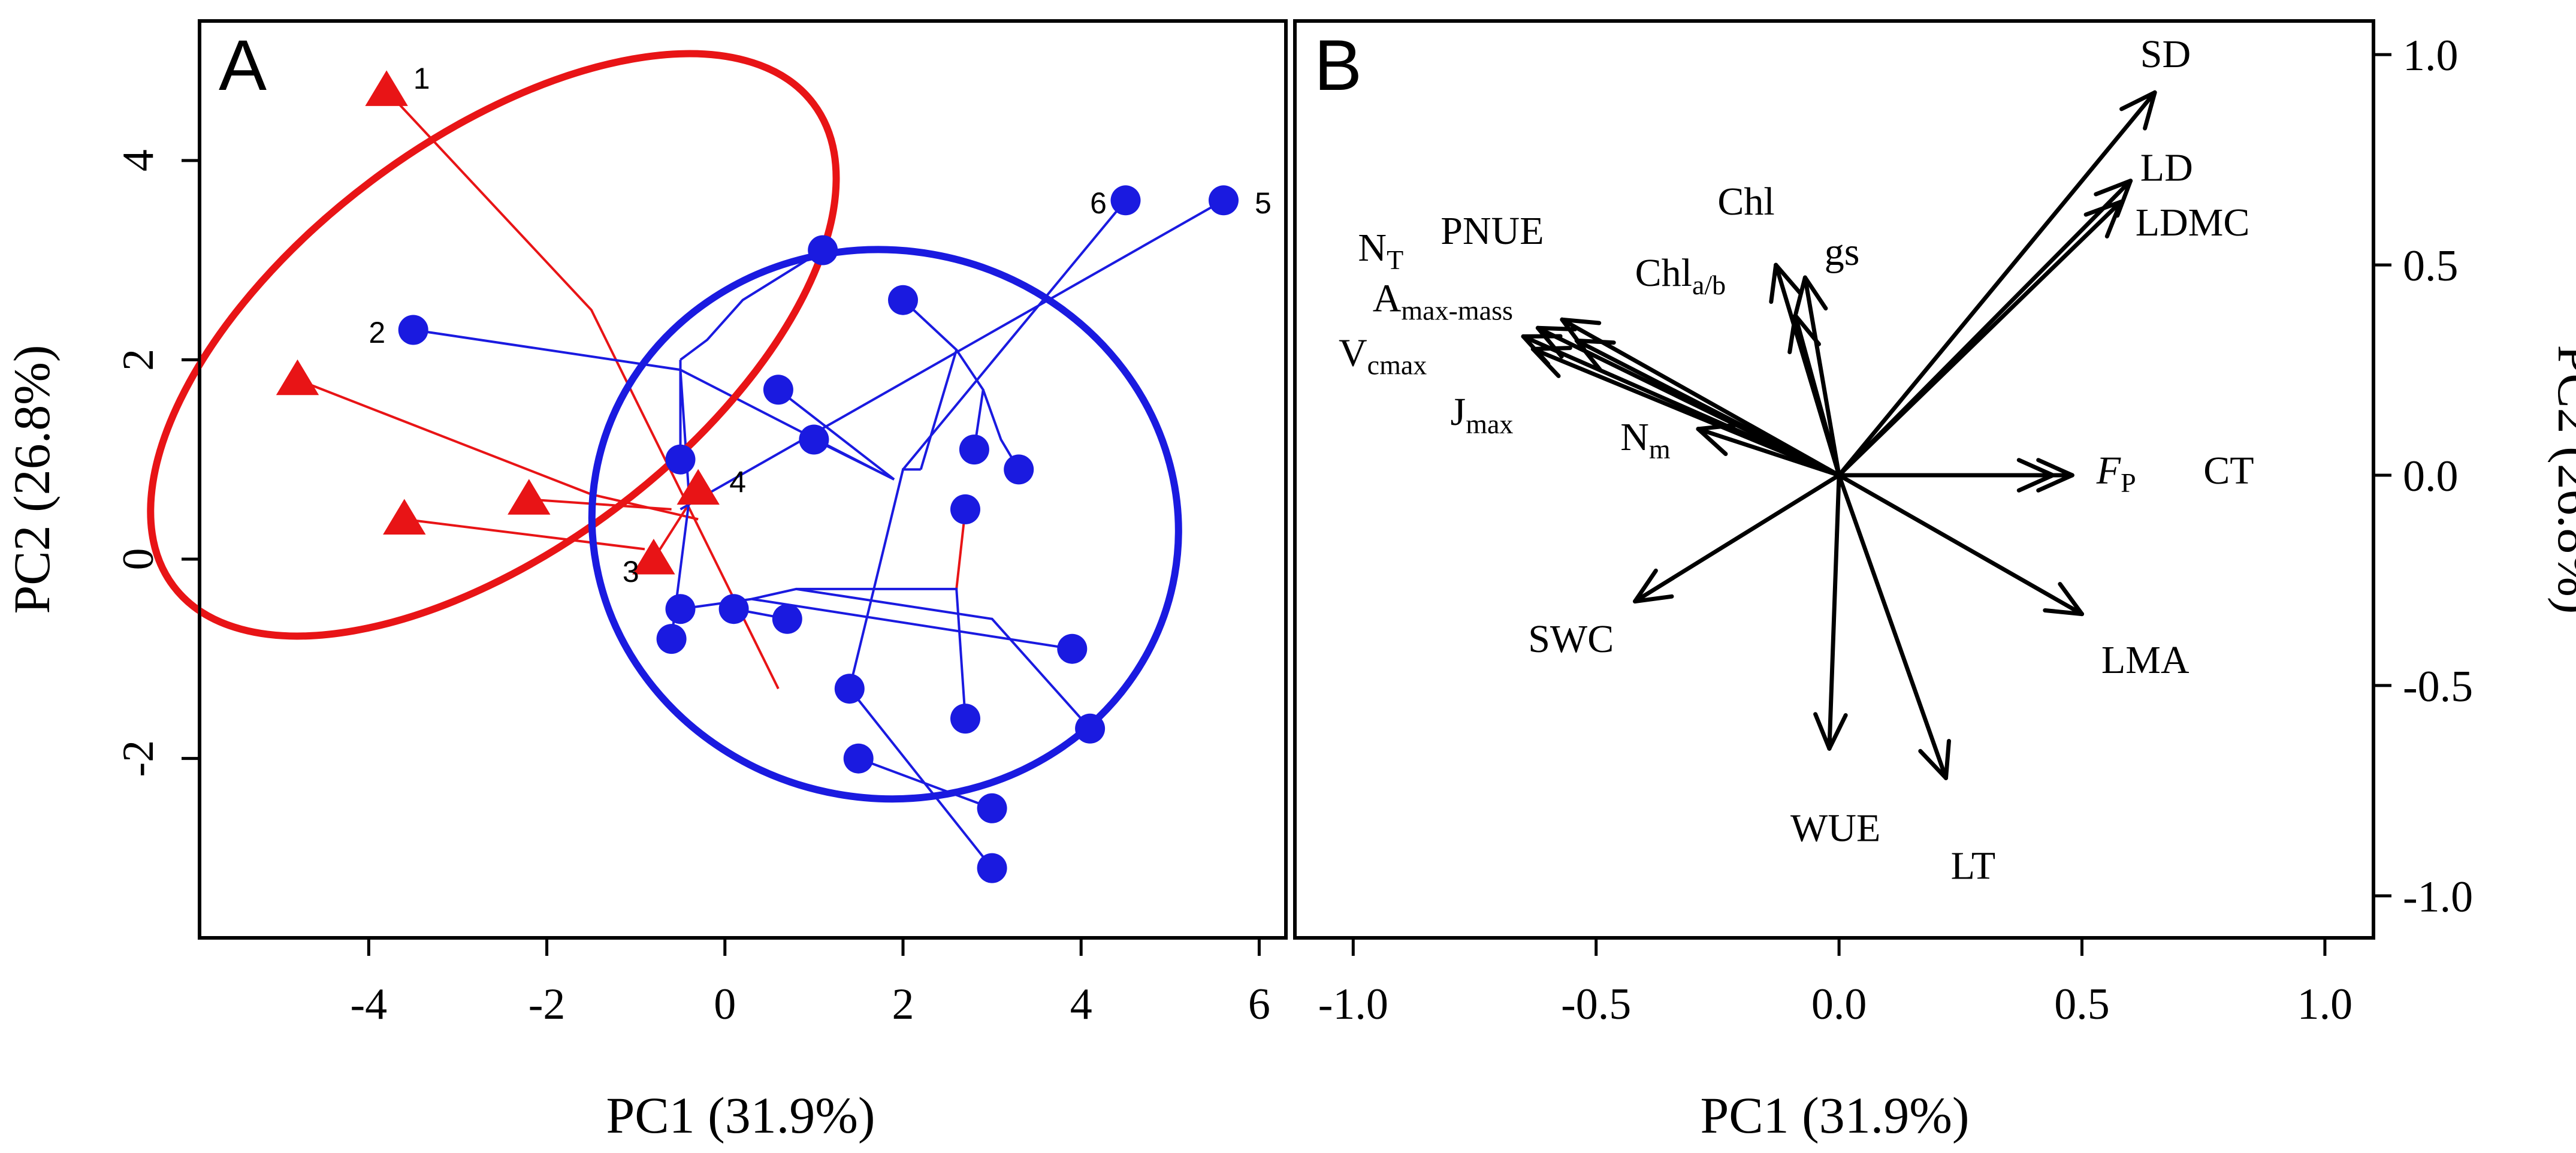  I want to click on arrow-j-max-head, so click(1546, 362).